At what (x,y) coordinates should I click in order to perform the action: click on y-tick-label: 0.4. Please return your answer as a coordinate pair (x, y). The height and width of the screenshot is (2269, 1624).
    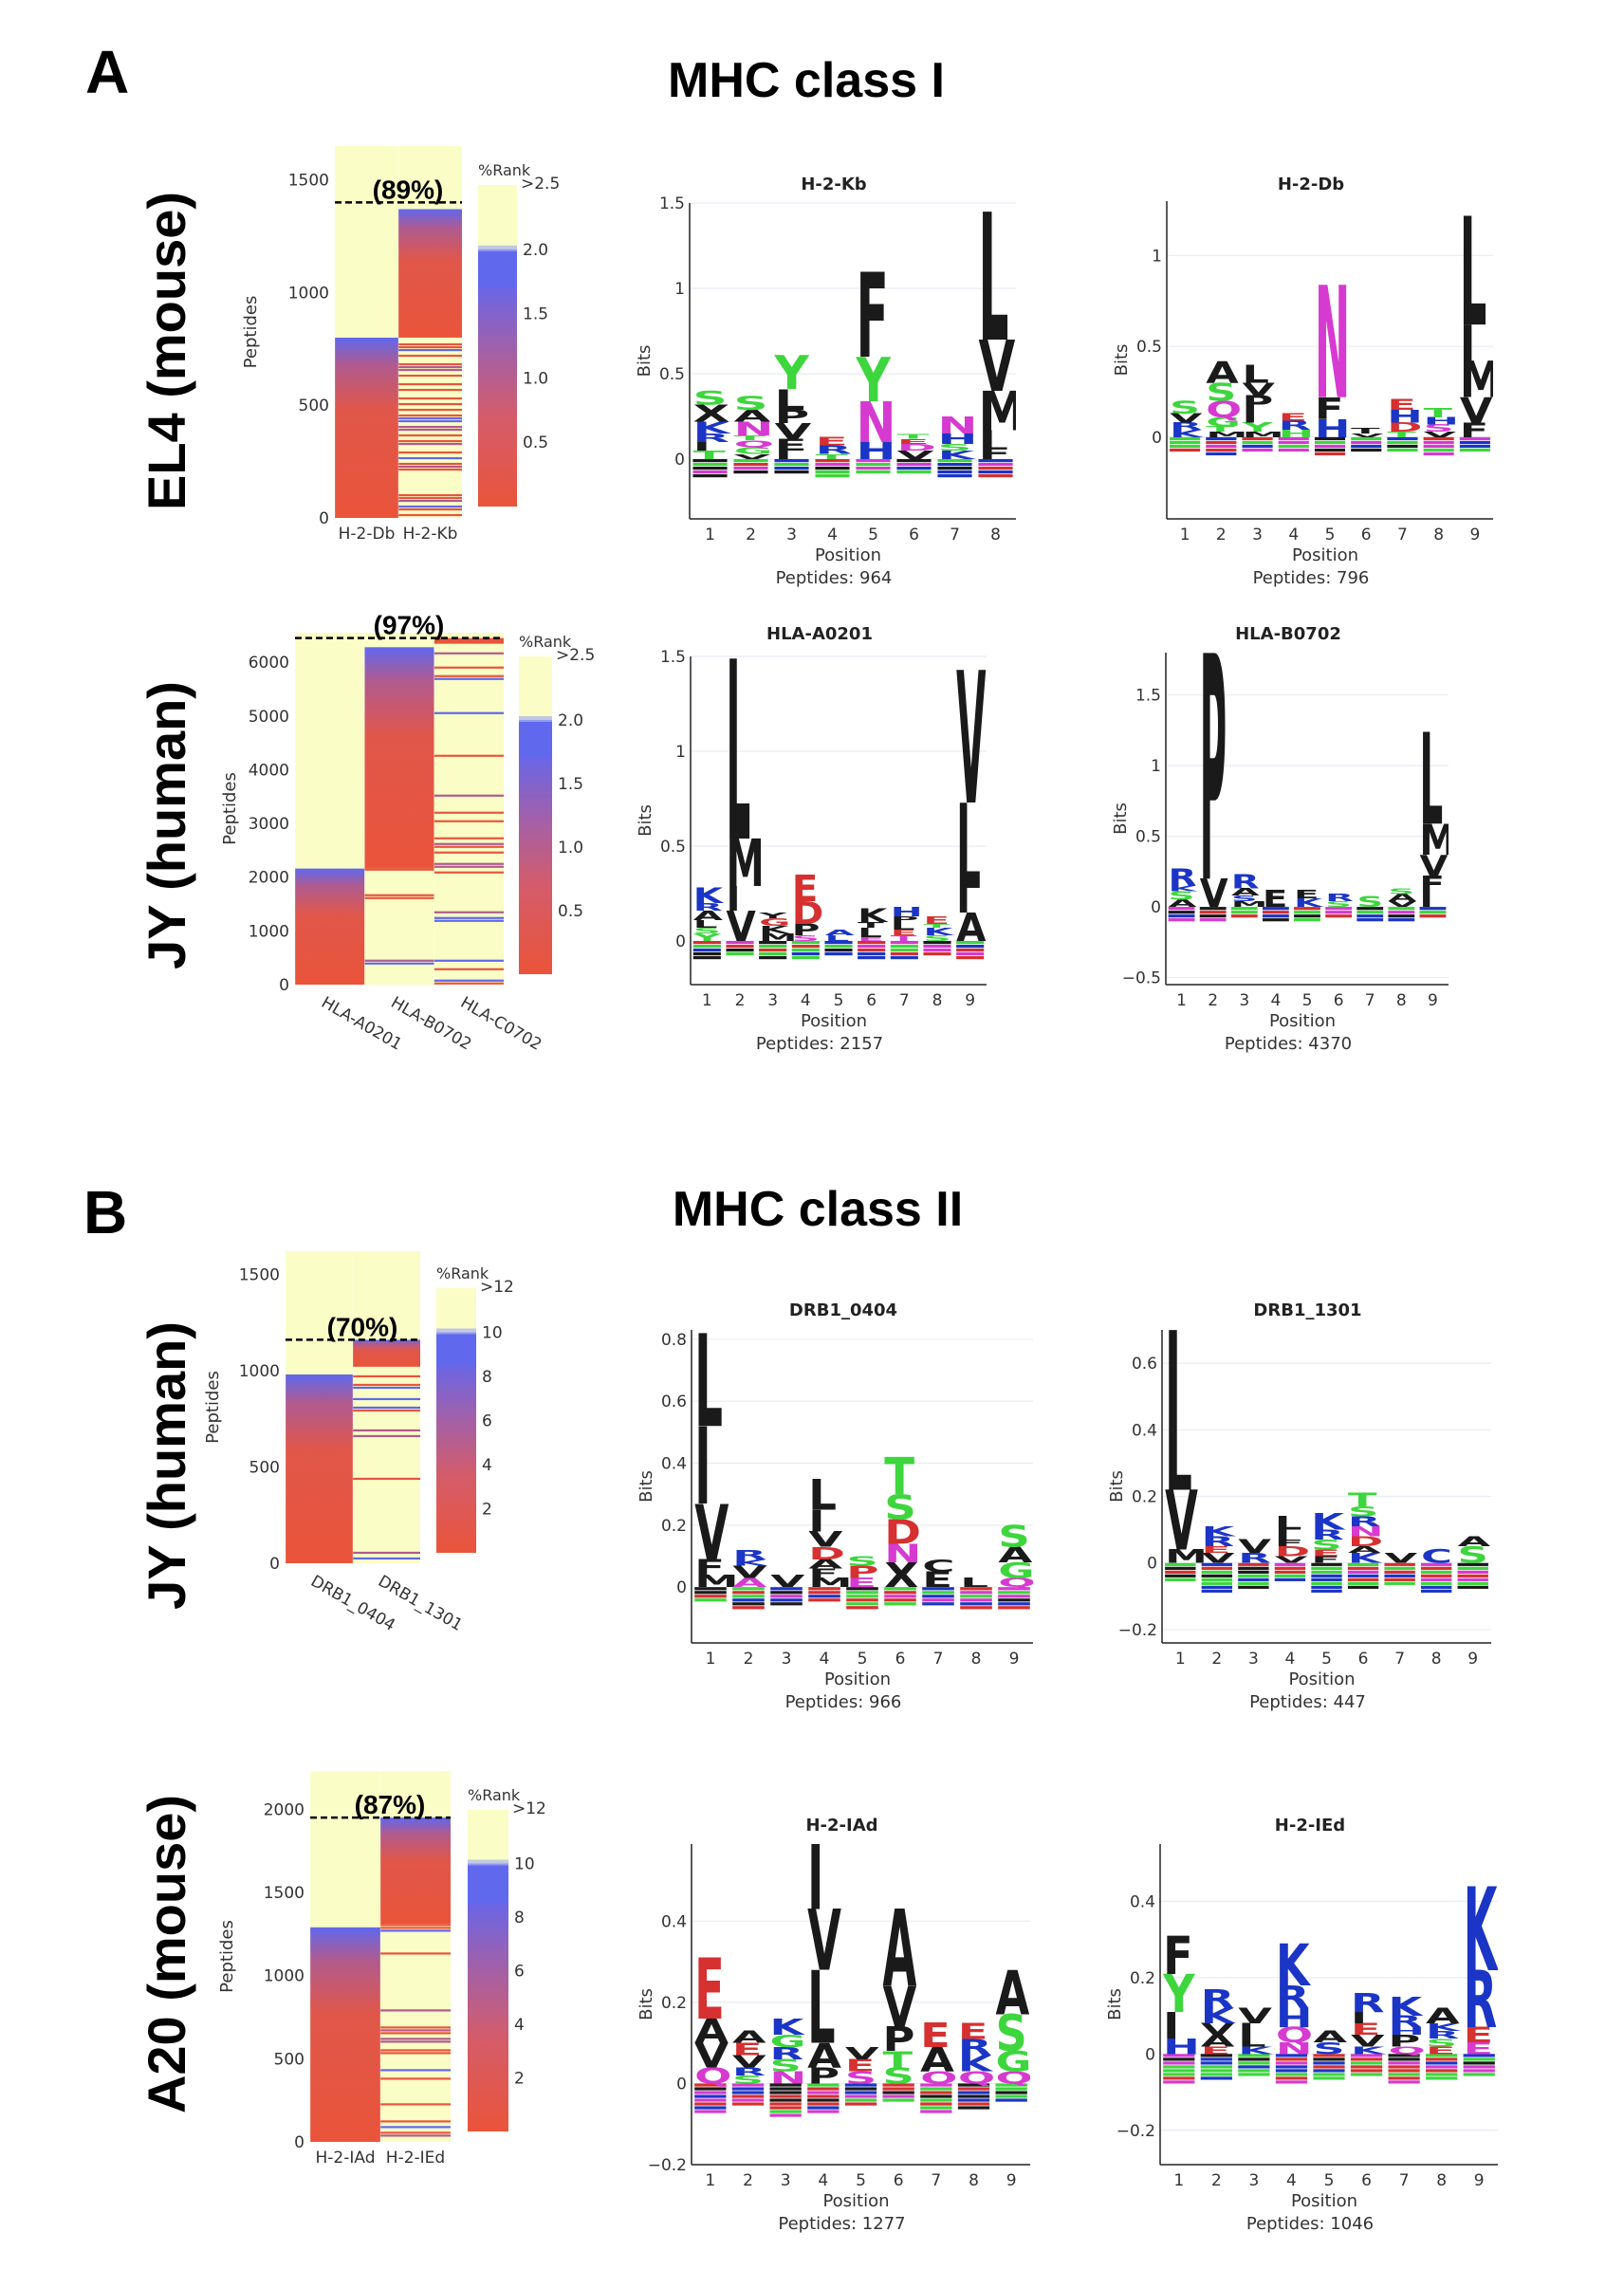
    Looking at the image, I should click on (1145, 1430).